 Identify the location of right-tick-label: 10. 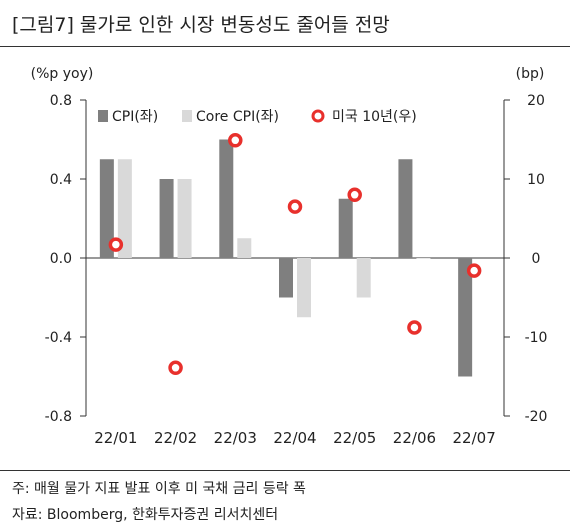
(536, 180).